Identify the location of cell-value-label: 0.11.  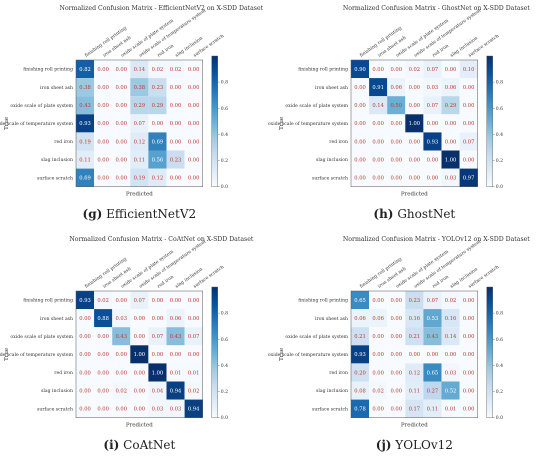
(433, 409).